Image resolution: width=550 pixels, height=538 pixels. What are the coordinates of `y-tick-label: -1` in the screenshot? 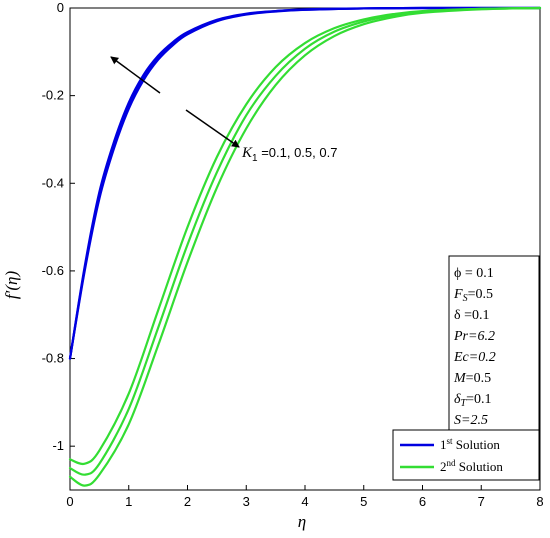 It's located at (58, 445).